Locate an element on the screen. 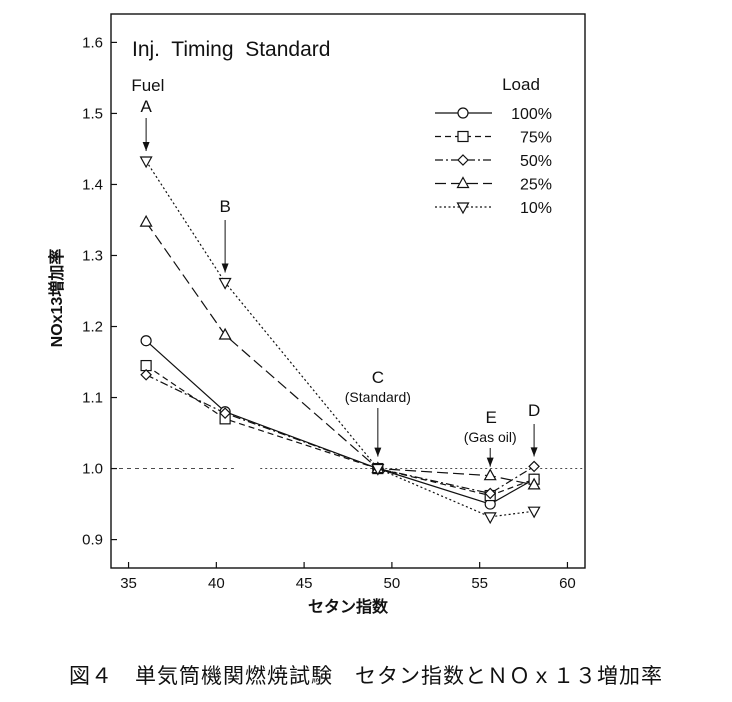 This screenshot has height=702, width=732. y-tick-label: 1.0 is located at coordinates (92, 469).